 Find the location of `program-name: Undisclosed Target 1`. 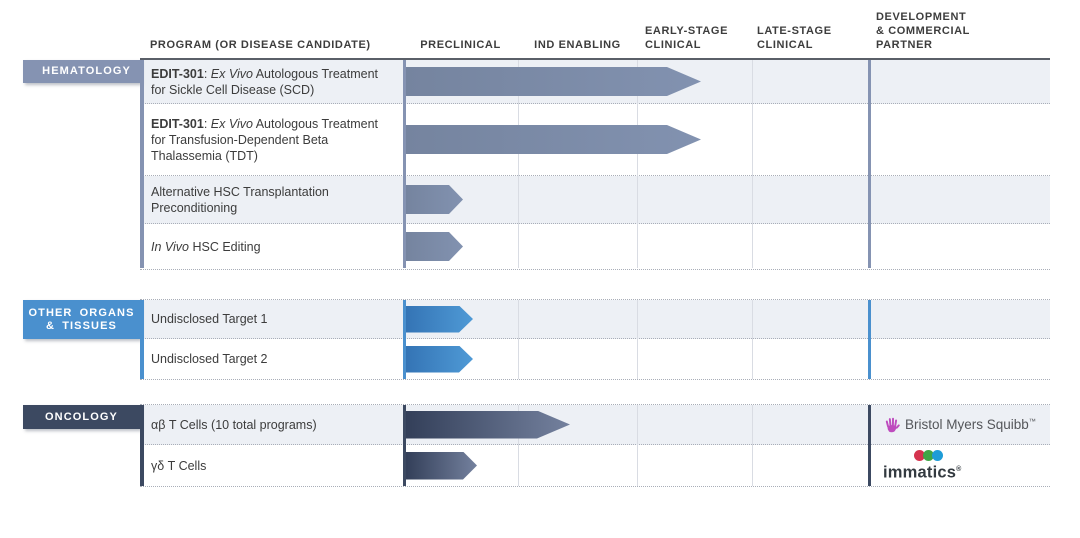

program-name: Undisclosed Target 1 is located at coordinates (271, 319).